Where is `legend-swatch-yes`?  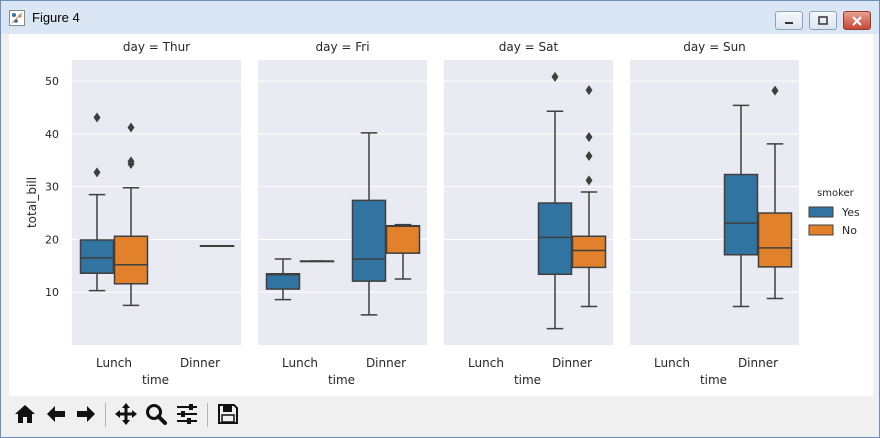 legend-swatch-yes is located at coordinates (821, 212).